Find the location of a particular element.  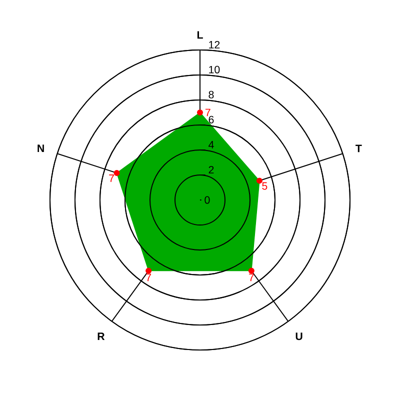

spoke-label: U is located at coordinates (299, 336).